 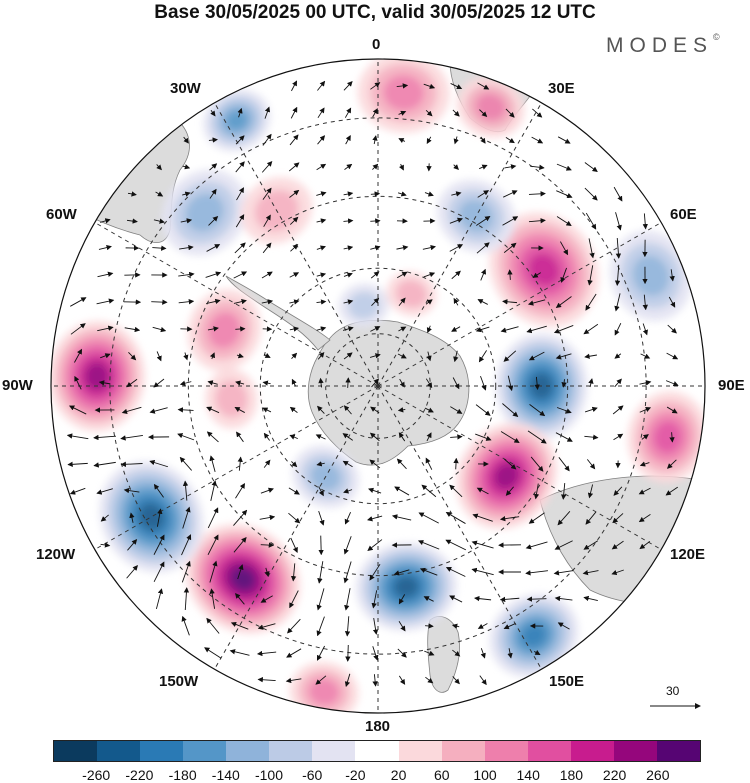 I want to click on colorbar, so click(x=377, y=751).